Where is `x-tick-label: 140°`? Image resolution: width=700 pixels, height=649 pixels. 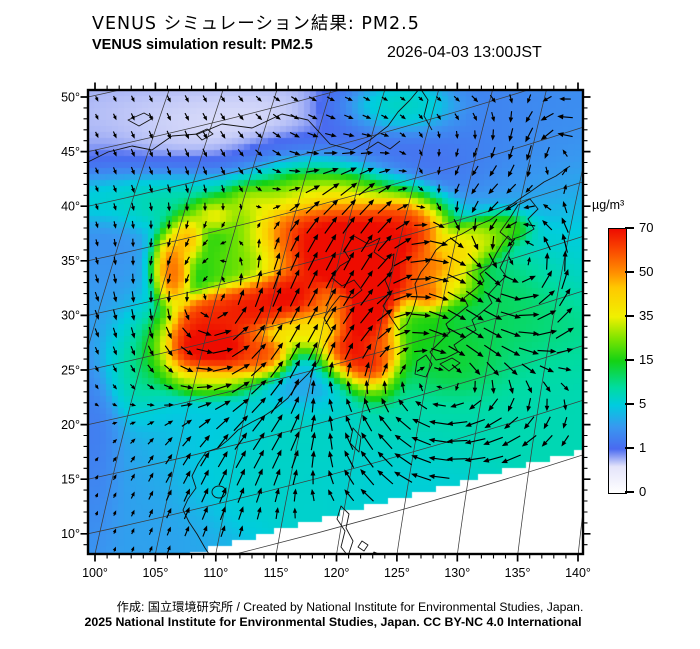
x-tick-label: 140° is located at coordinates (578, 573).